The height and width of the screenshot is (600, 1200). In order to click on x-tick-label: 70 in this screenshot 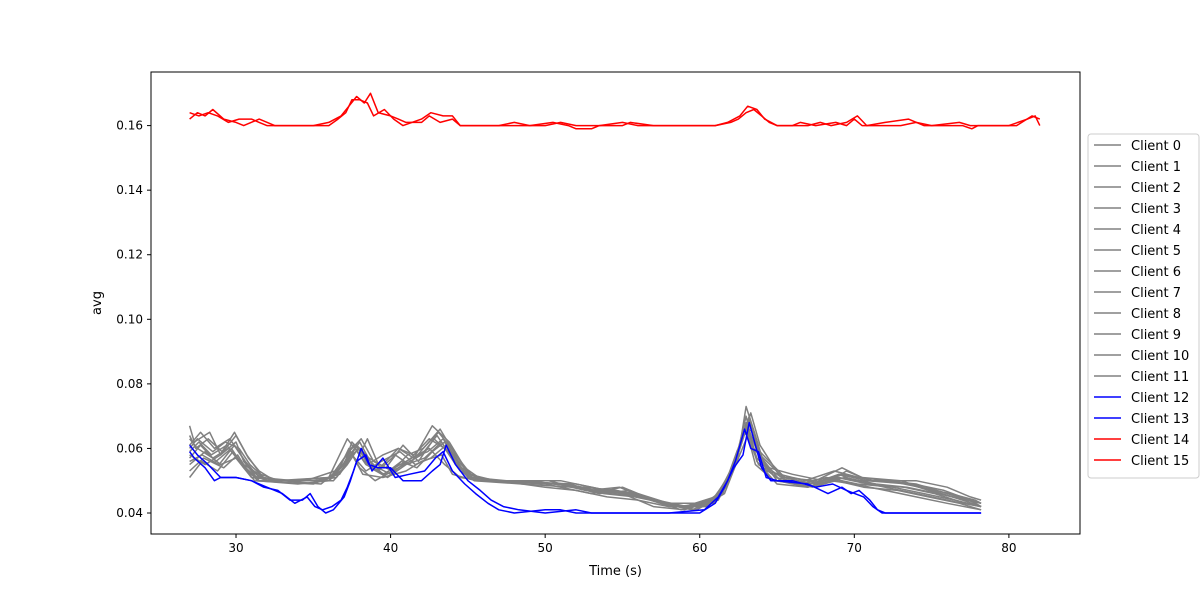, I will do `click(854, 548)`.